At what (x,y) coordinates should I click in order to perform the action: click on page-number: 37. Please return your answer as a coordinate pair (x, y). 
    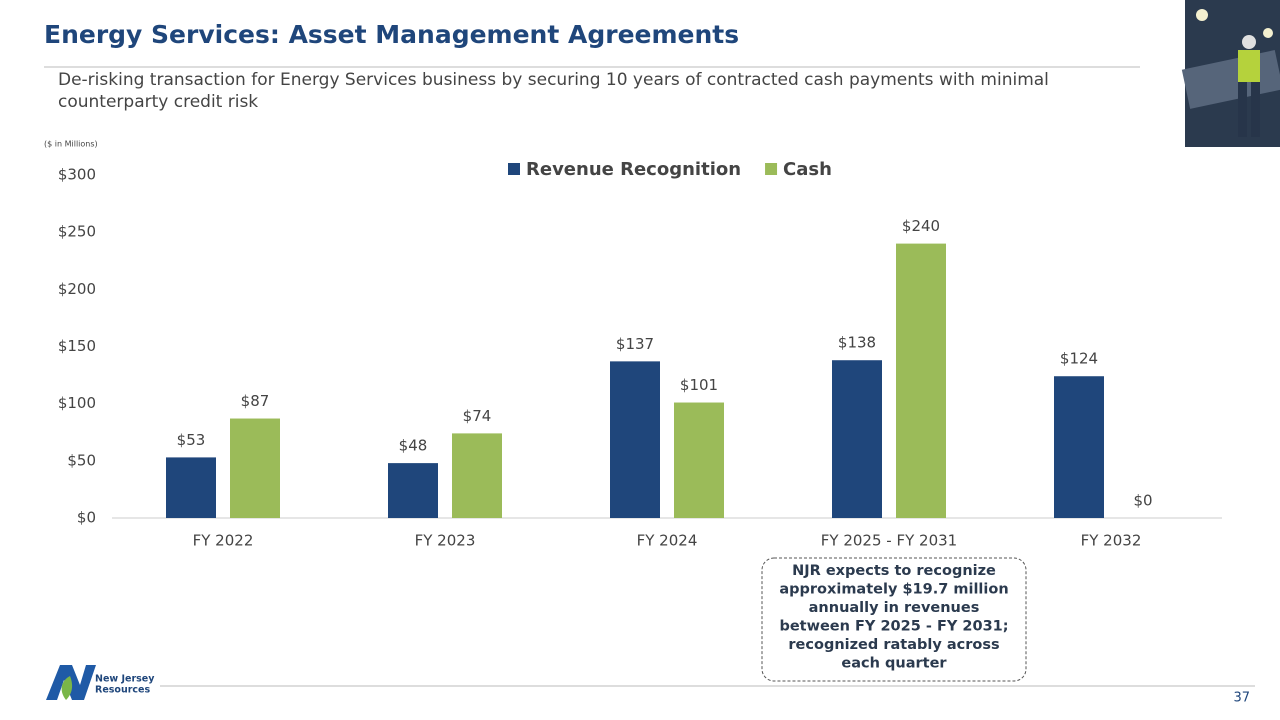
    Looking at the image, I should click on (1241, 698).